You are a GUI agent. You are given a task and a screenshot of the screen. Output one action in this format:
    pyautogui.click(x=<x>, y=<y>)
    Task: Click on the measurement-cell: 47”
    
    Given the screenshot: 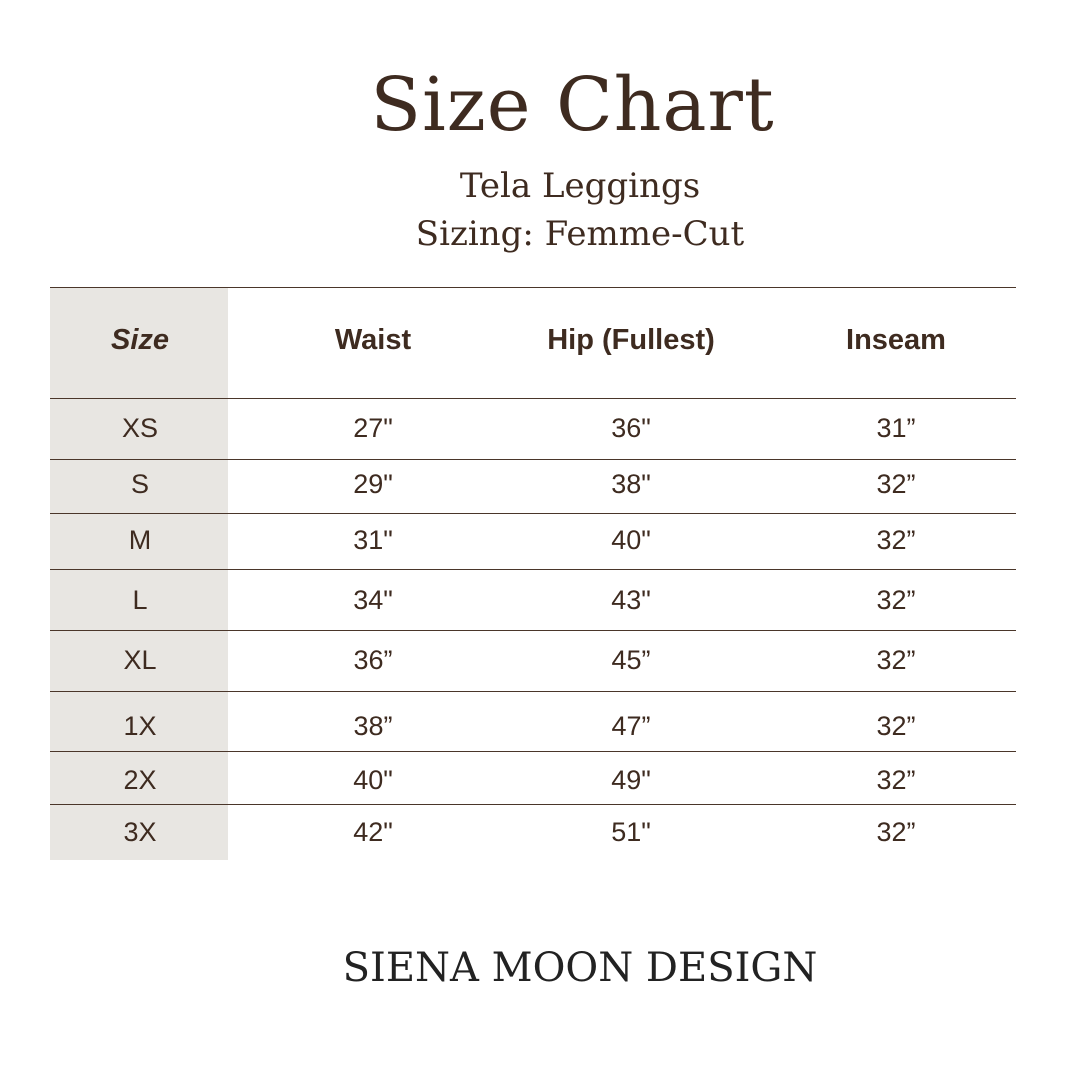 What is the action you would take?
    pyautogui.click(x=631, y=726)
    